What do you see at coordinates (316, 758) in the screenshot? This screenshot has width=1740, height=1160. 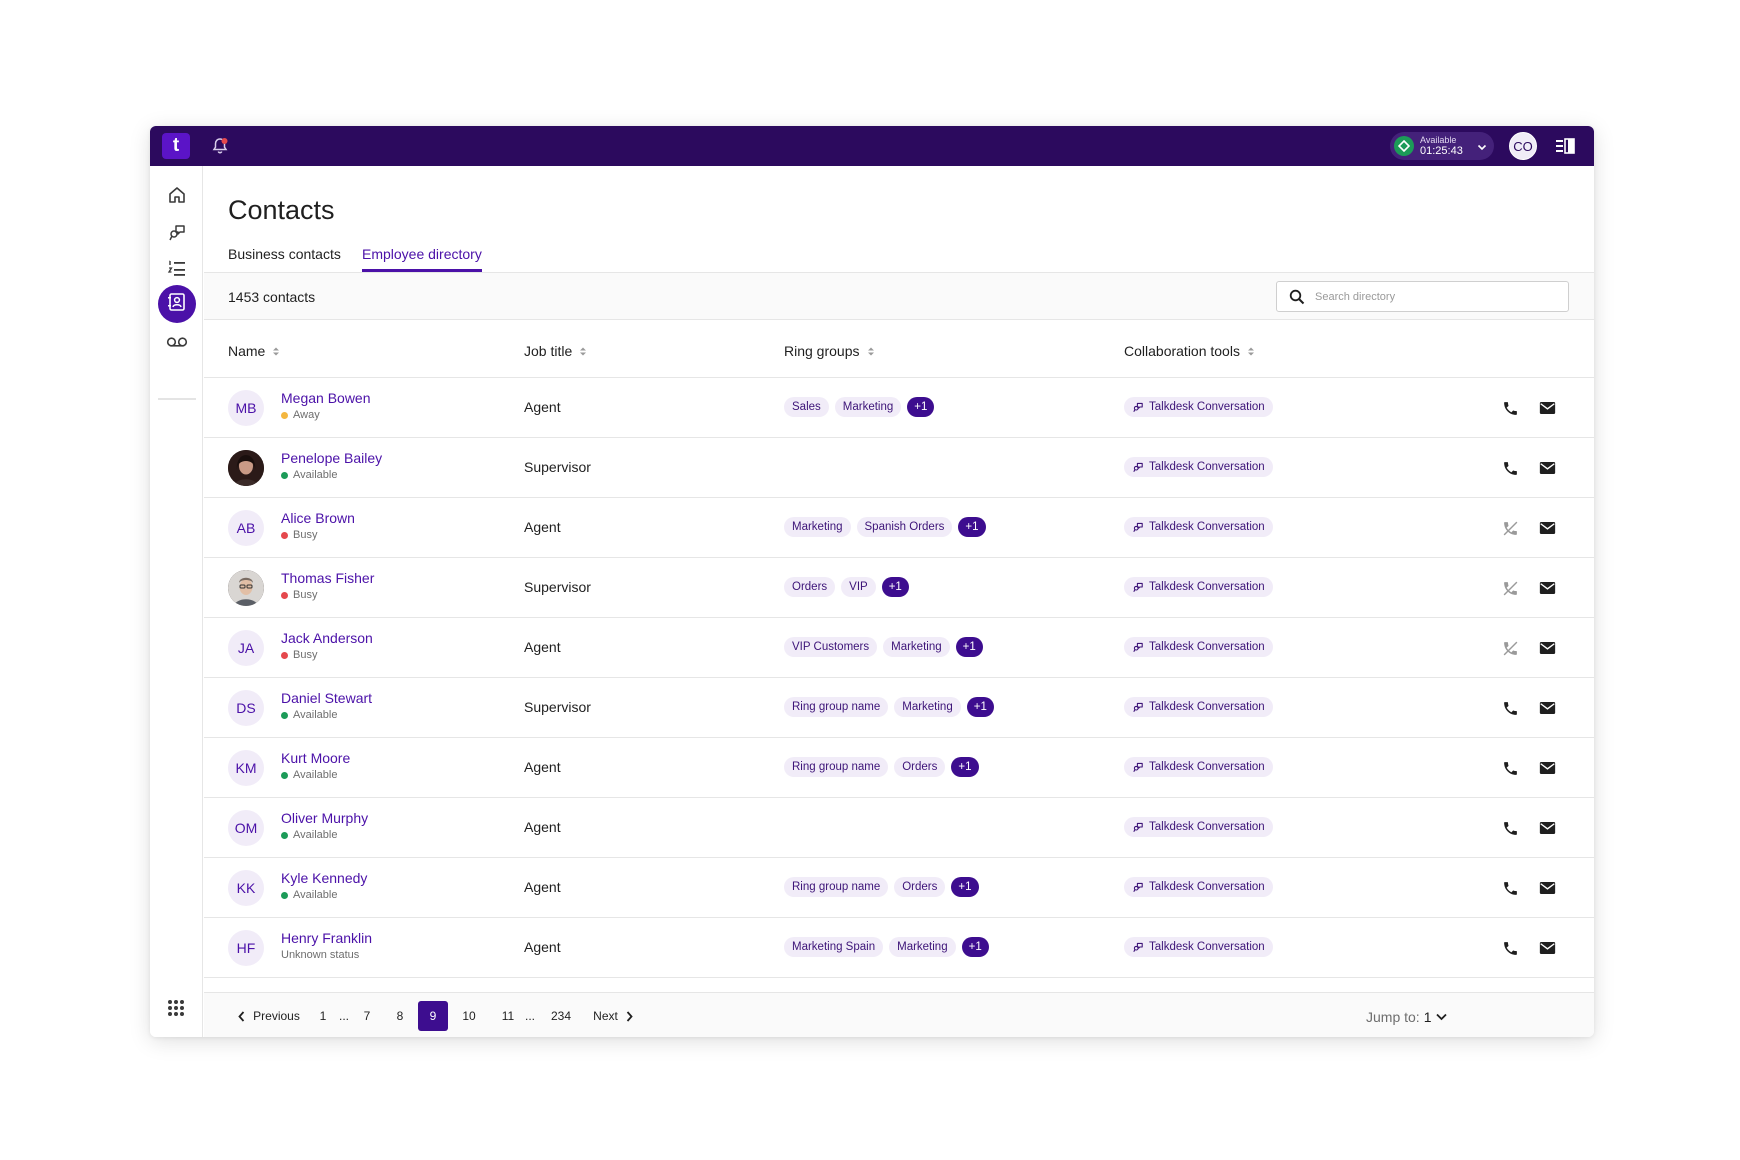 I see `contact-name-link: Kurt Moore` at bounding box center [316, 758].